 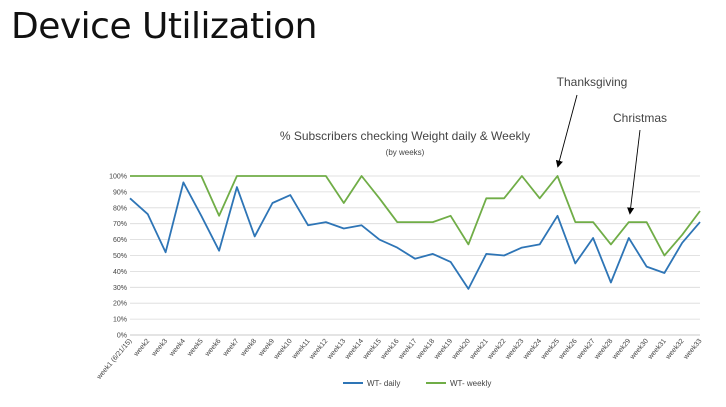 I want to click on legend-label: WT- weekly, so click(x=470, y=383).